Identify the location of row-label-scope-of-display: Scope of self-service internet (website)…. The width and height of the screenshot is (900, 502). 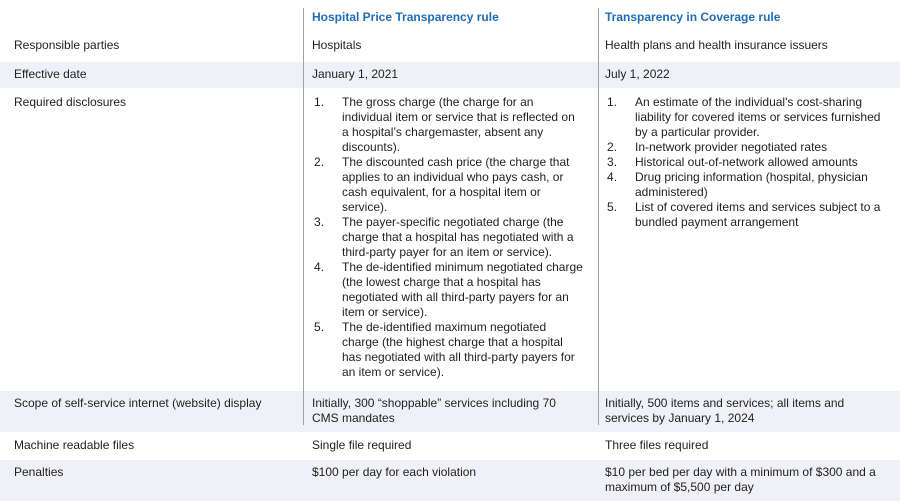
(151, 411).